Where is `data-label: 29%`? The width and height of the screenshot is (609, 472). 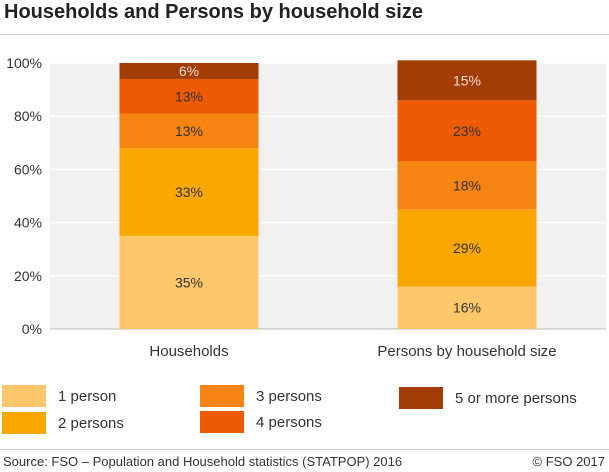
data-label: 29% is located at coordinates (467, 248).